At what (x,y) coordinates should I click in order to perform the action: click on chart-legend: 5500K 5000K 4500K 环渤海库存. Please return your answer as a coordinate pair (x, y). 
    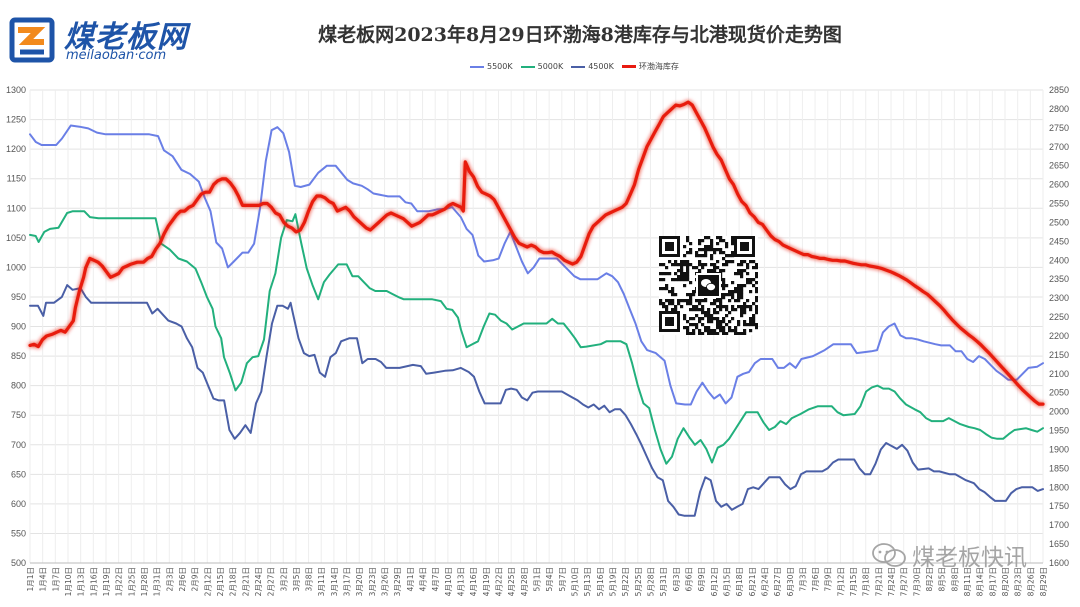
    Looking at the image, I should click on (574, 66).